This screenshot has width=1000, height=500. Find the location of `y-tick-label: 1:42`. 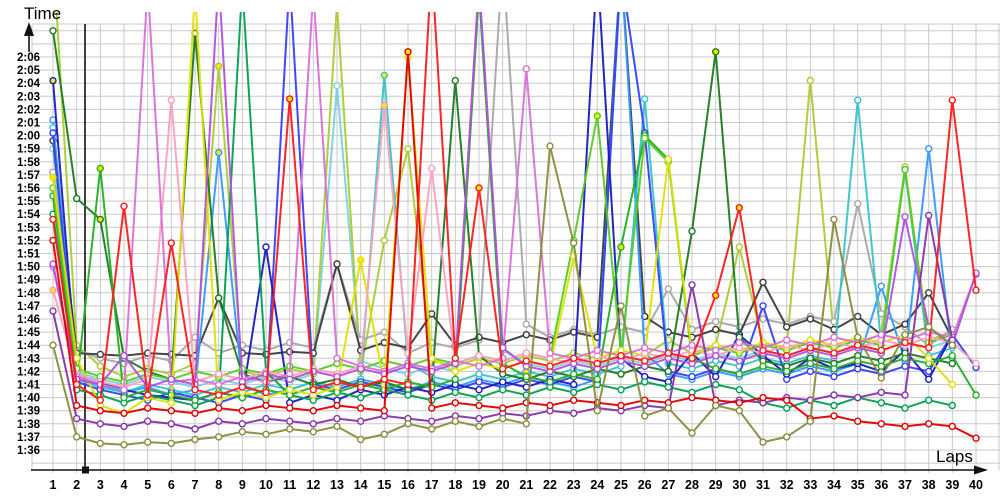

y-tick-label: 1:42 is located at coordinates (28, 372).